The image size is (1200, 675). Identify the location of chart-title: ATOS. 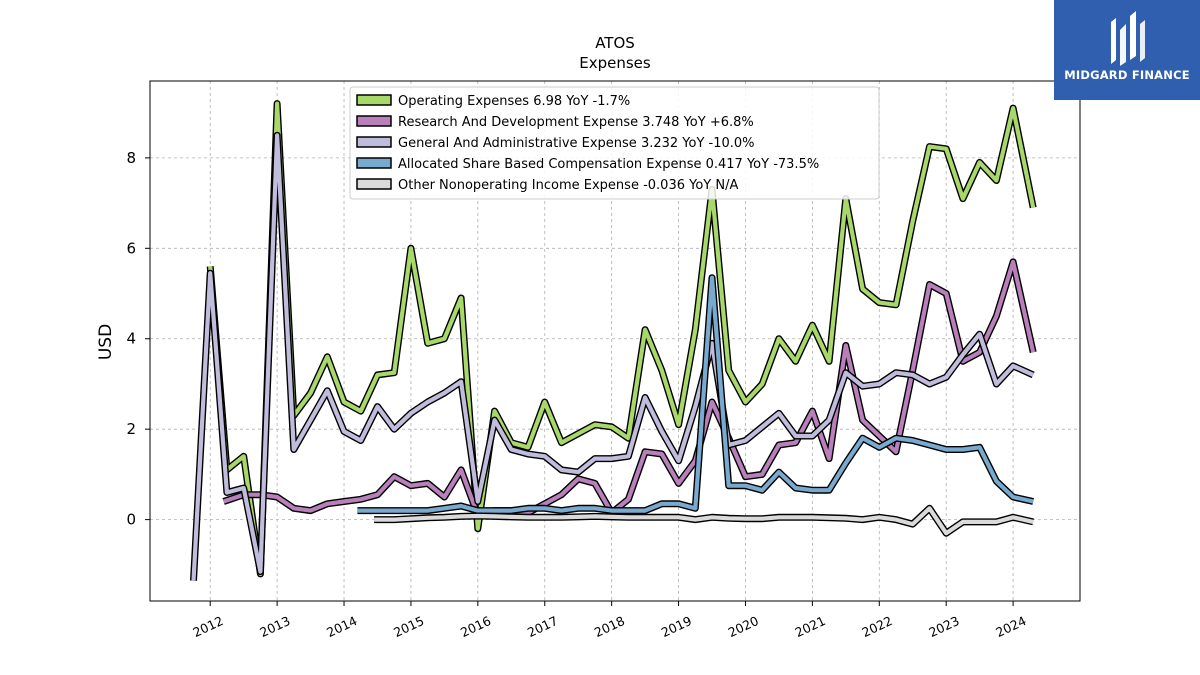
(615, 43).